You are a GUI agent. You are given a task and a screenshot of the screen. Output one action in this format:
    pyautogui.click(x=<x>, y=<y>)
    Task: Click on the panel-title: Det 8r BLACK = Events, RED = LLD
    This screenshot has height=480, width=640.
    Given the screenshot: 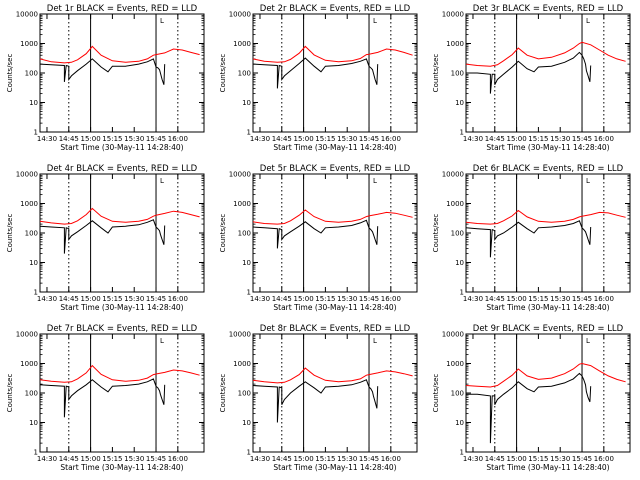 What is the action you would take?
    pyautogui.click(x=335, y=329)
    